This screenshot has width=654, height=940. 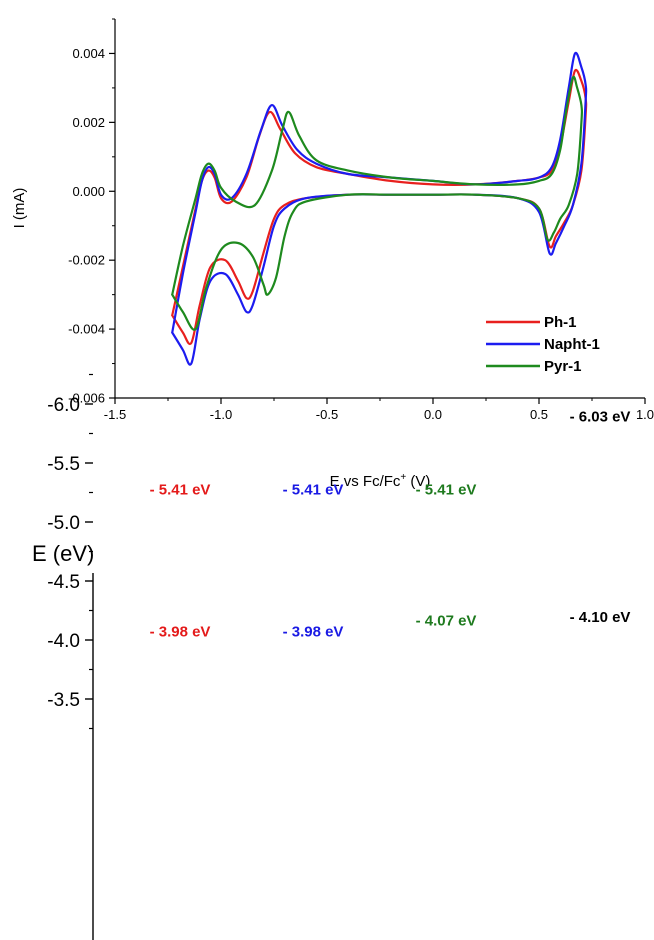 I want to click on cv-x-tick-label: -1.5, so click(x=115, y=414).